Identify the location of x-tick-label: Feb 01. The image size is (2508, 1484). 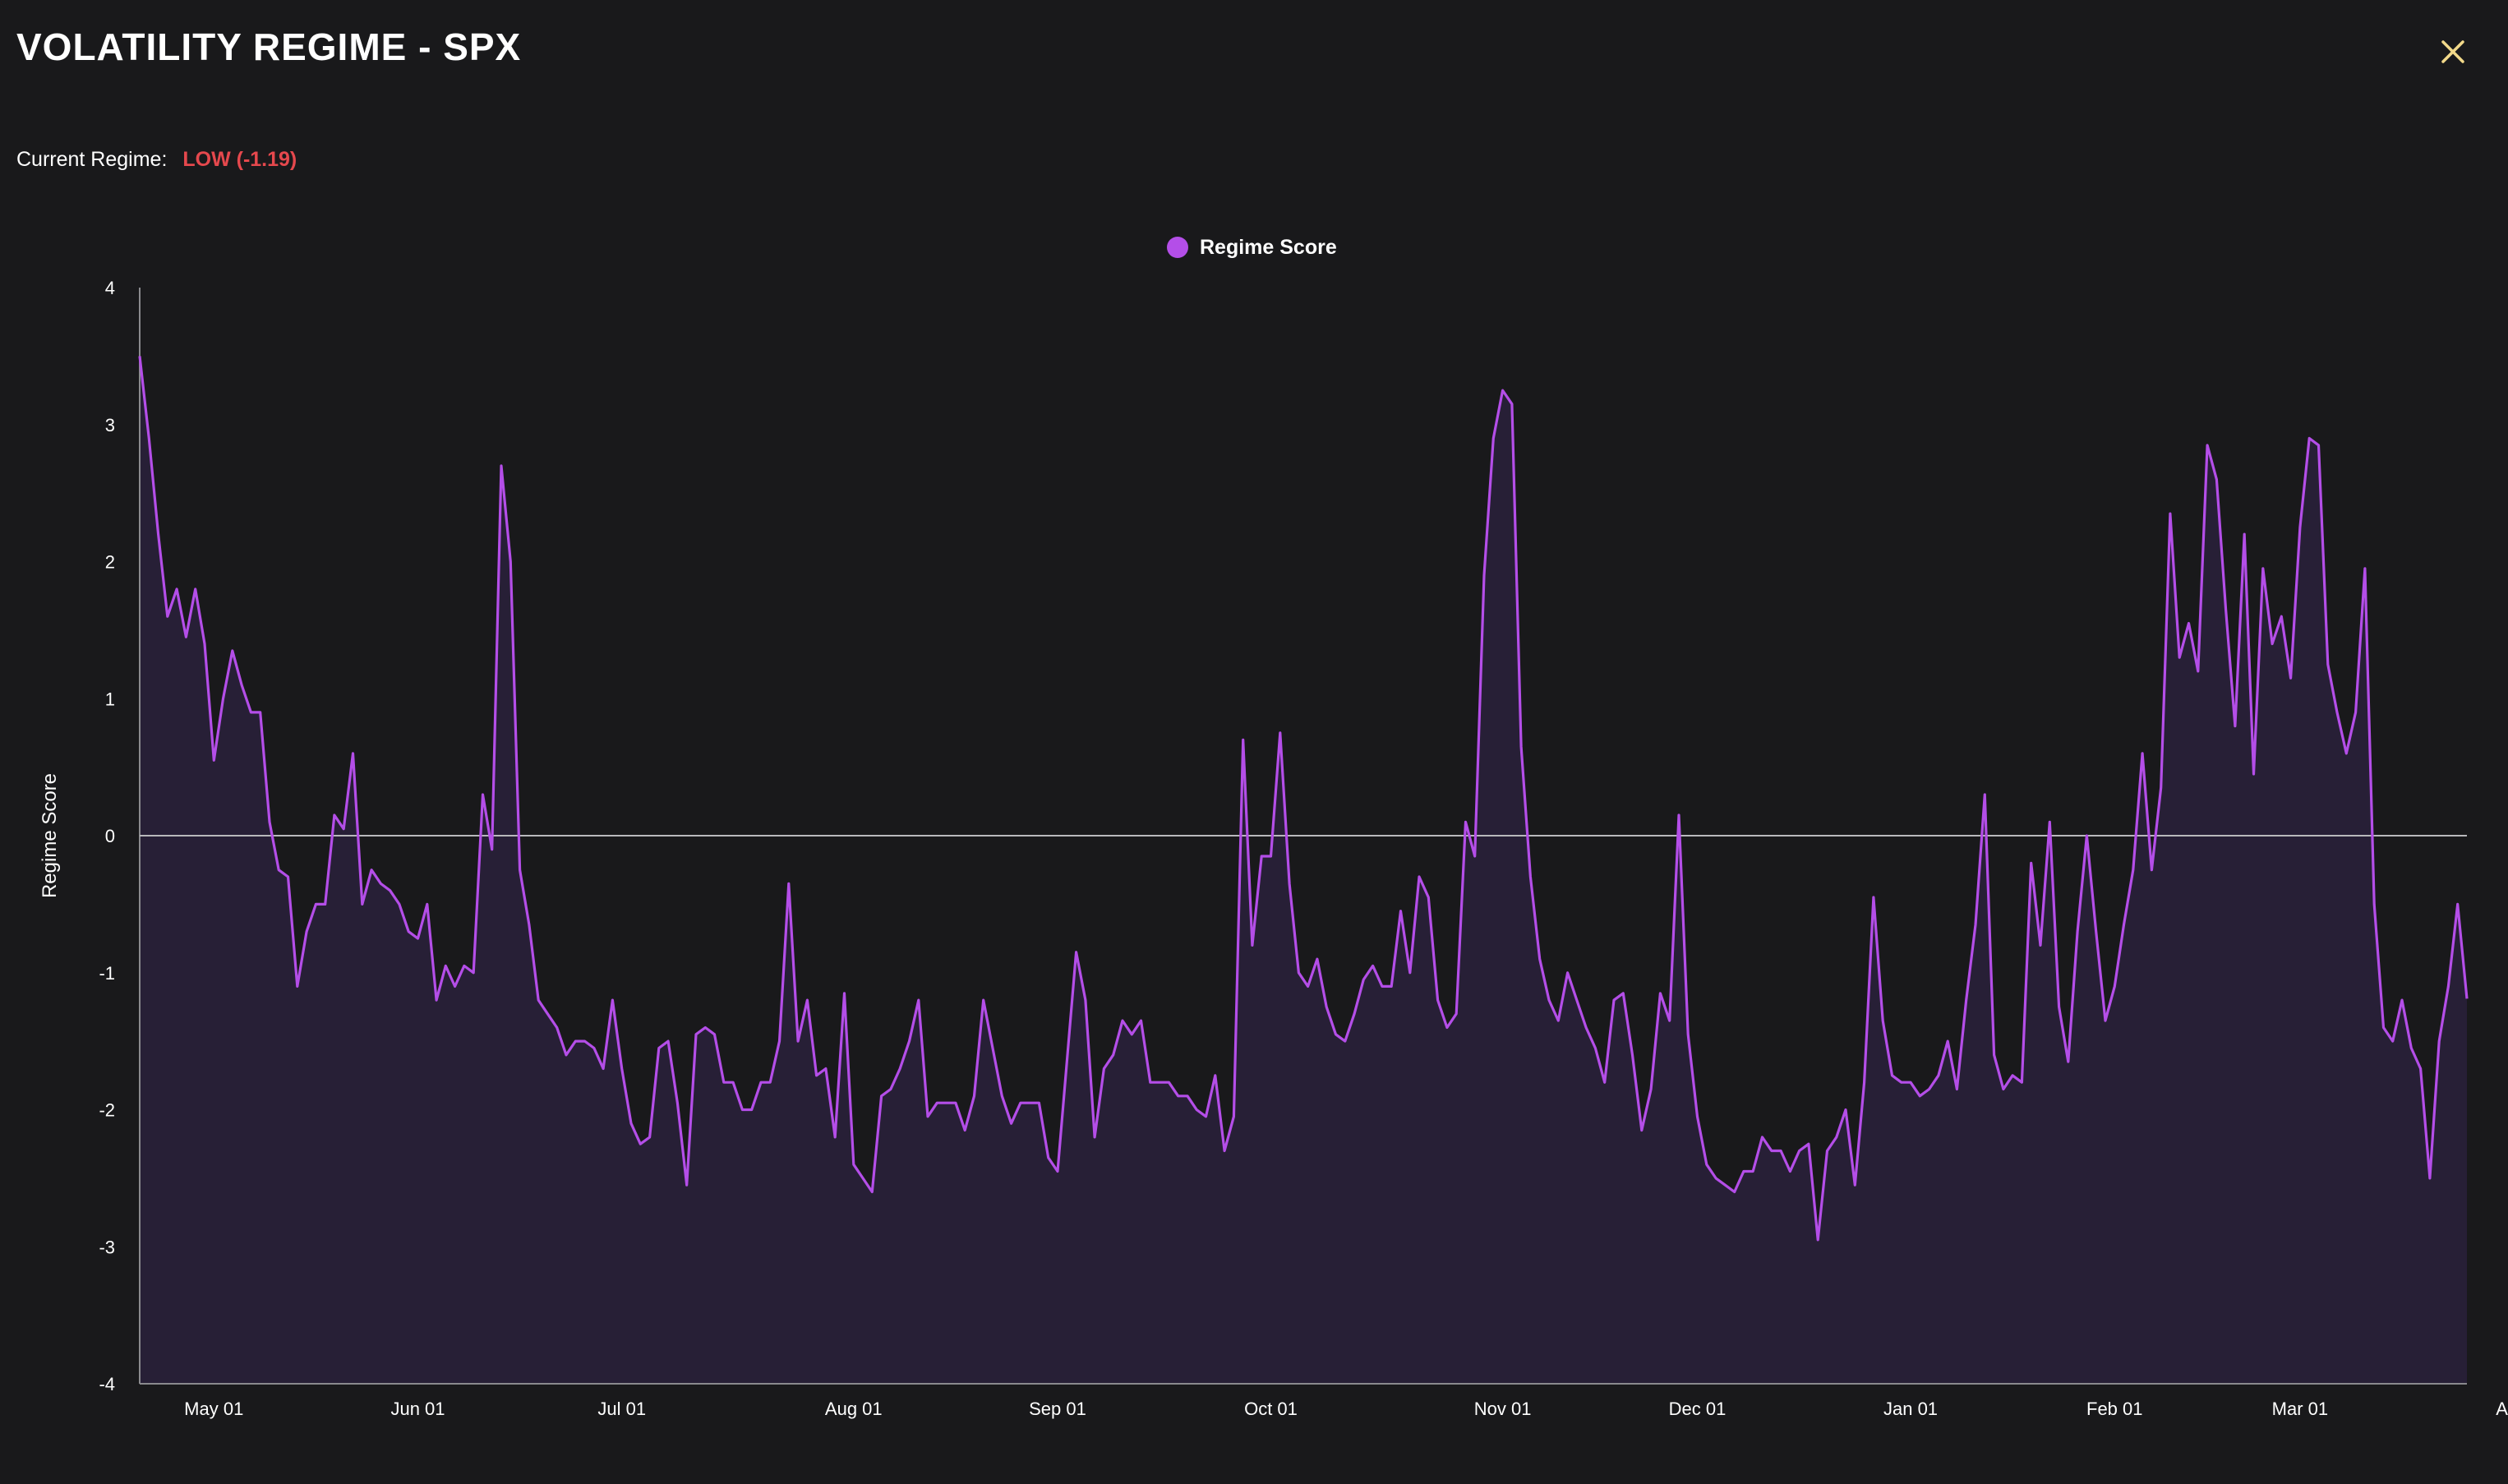
(2114, 1409).